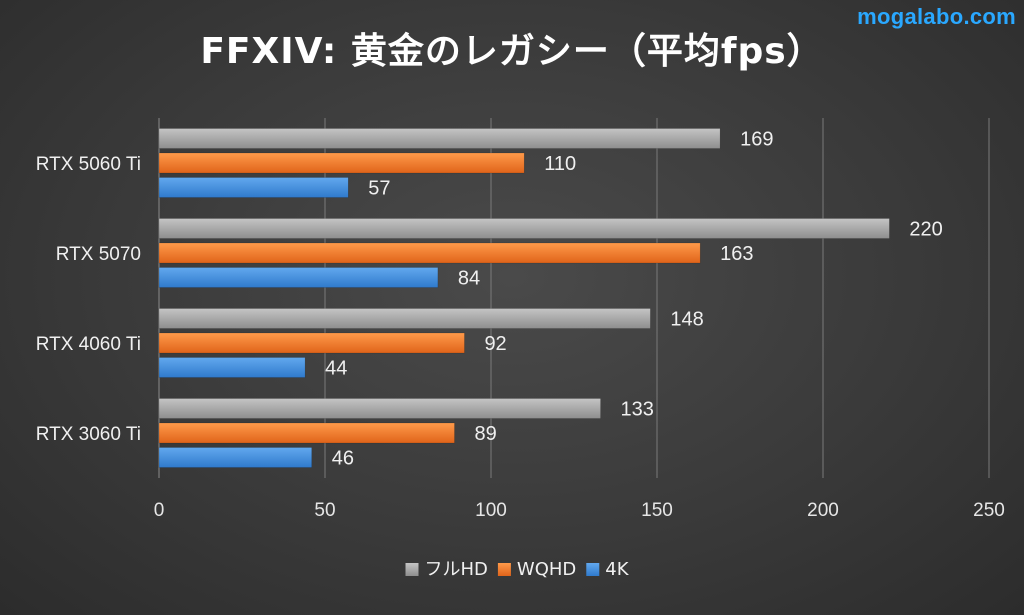 This screenshot has height=615, width=1024. I want to click on category-label: RTX 5070, so click(98, 254).